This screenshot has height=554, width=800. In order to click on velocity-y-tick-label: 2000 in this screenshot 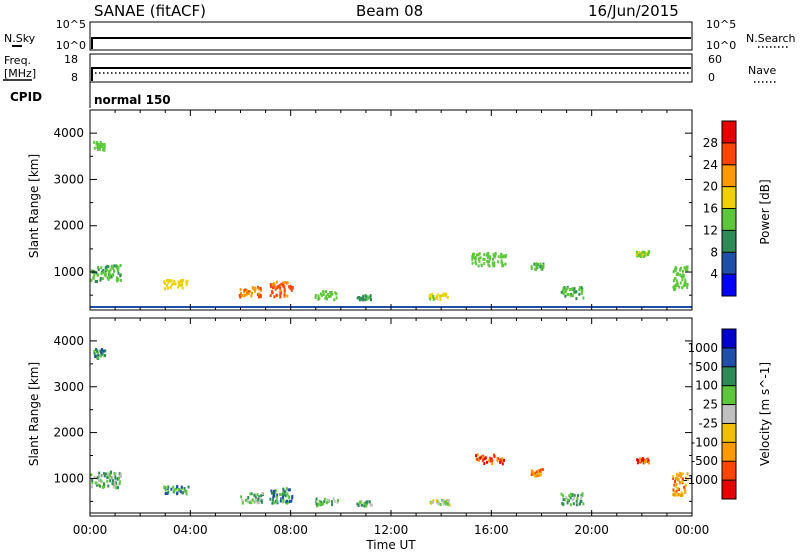, I will do `click(68, 433)`.